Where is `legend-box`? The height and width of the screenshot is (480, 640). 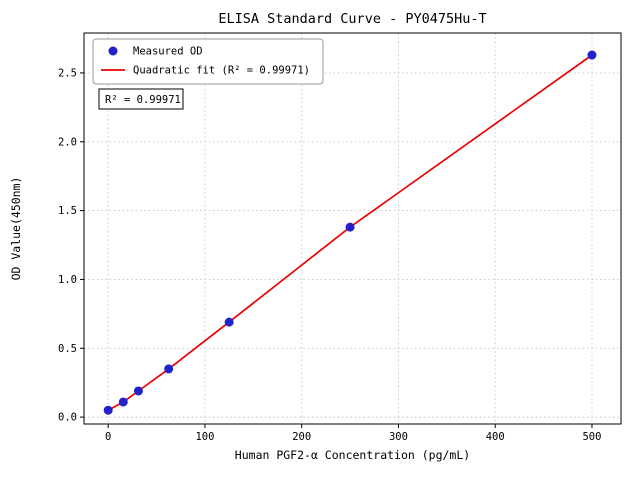
legend-box is located at coordinates (208, 61).